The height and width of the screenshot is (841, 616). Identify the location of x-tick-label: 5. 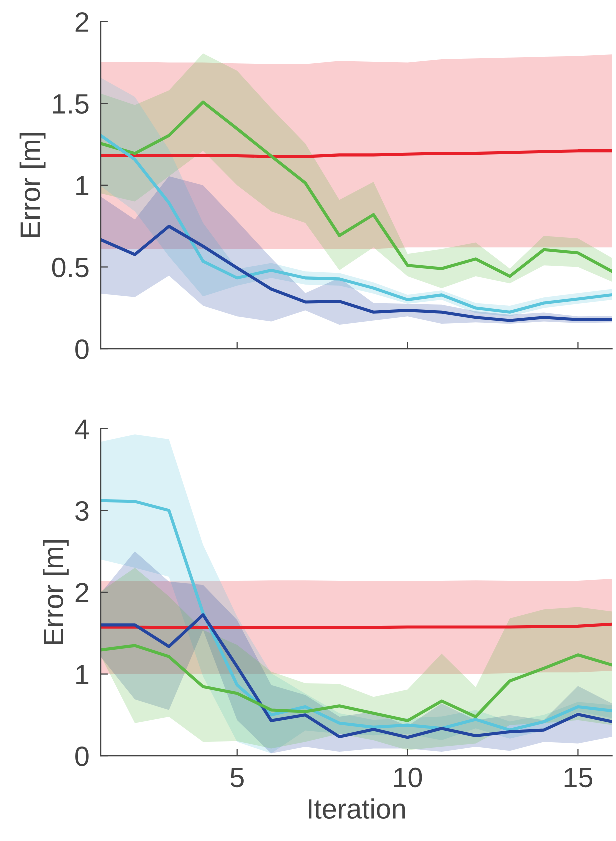
(237, 778).